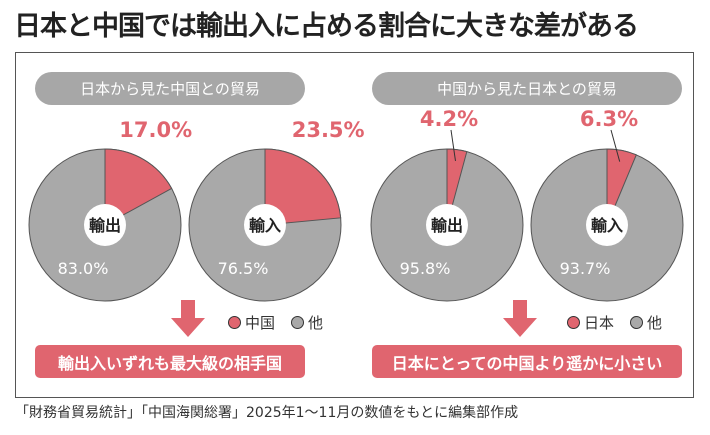 Image resolution: width=710 pixels, height=435 pixels. What do you see at coordinates (243, 268) in the screenshot?
I see `pie-label-other: 76.5%` at bounding box center [243, 268].